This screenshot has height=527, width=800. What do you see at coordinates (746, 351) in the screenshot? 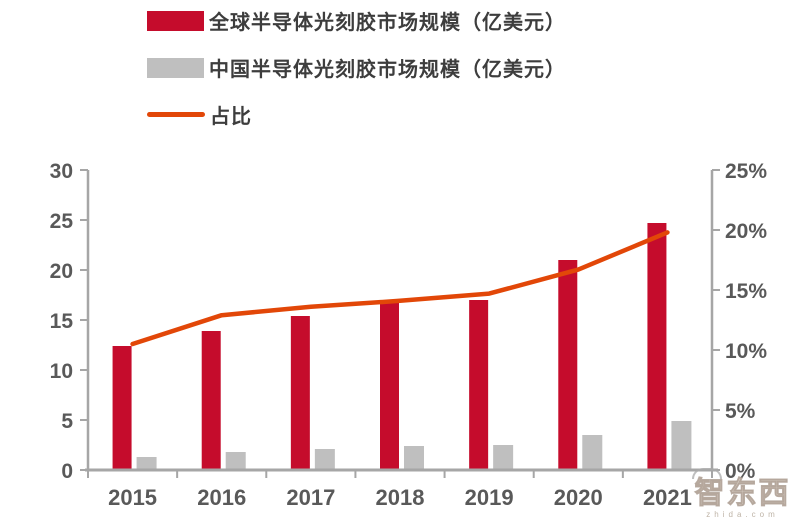
I see `right-axis-label: 10%` at bounding box center [746, 351].